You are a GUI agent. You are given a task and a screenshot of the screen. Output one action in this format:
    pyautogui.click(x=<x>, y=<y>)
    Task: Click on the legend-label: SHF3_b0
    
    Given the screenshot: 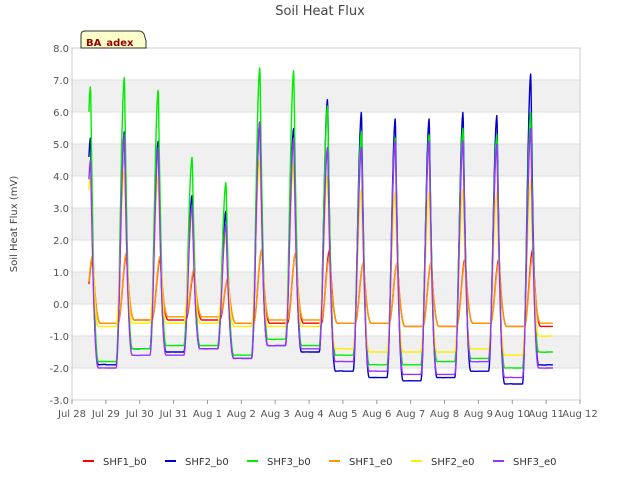 What is the action you would take?
    pyautogui.click(x=289, y=462)
    